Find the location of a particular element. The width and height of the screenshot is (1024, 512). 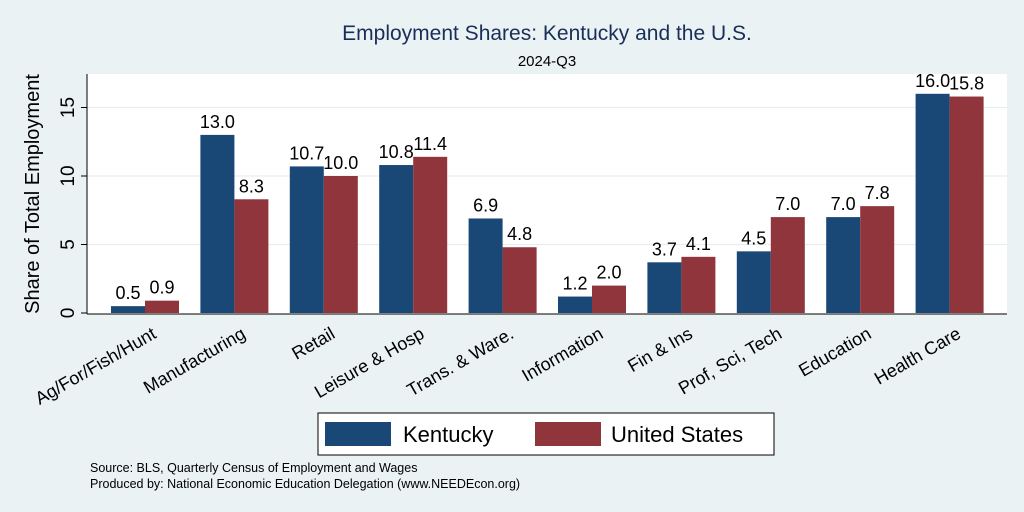

data-label: 8.3 is located at coordinates (251, 186).